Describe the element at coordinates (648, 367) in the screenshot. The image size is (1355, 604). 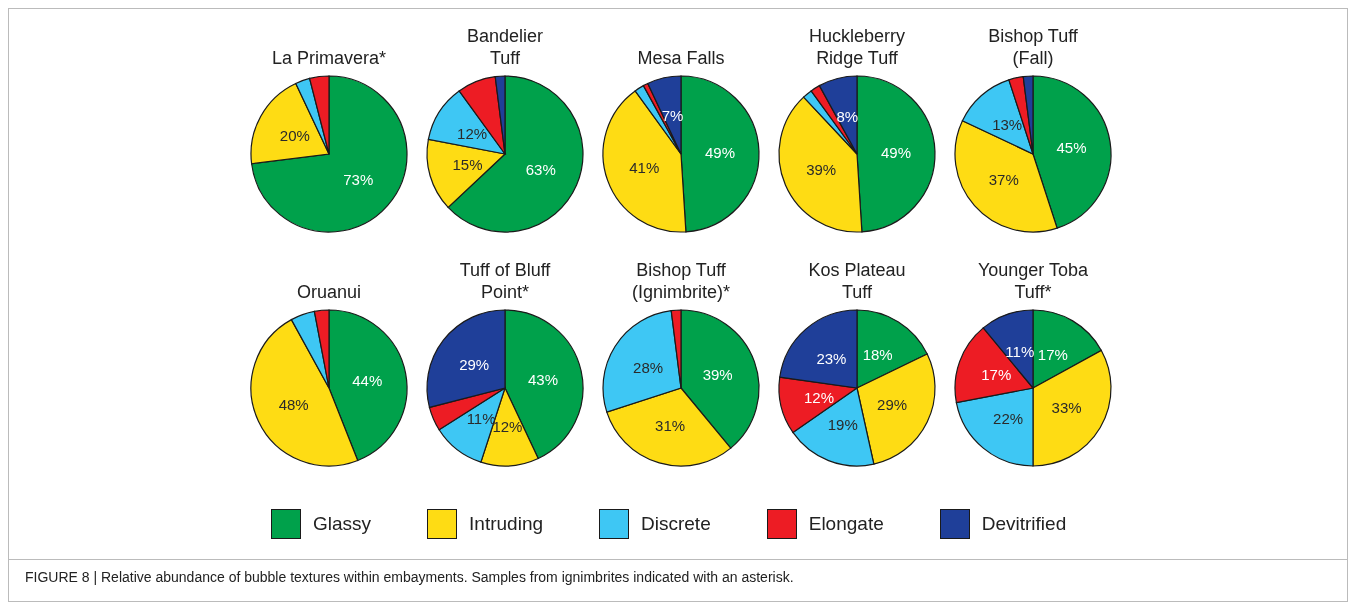
I see `data-label: 28%` at that location.